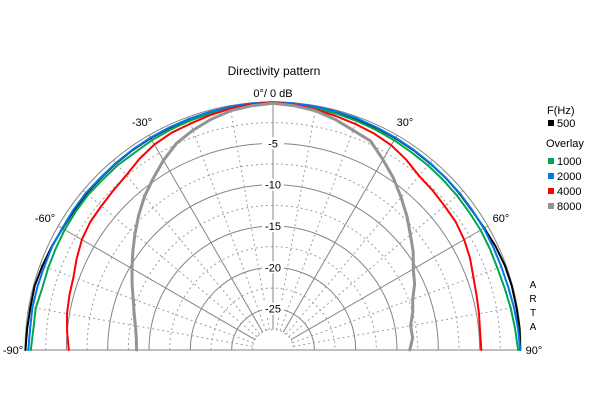 The image size is (600, 400). I want to click on legend-label: 500, so click(566, 124).